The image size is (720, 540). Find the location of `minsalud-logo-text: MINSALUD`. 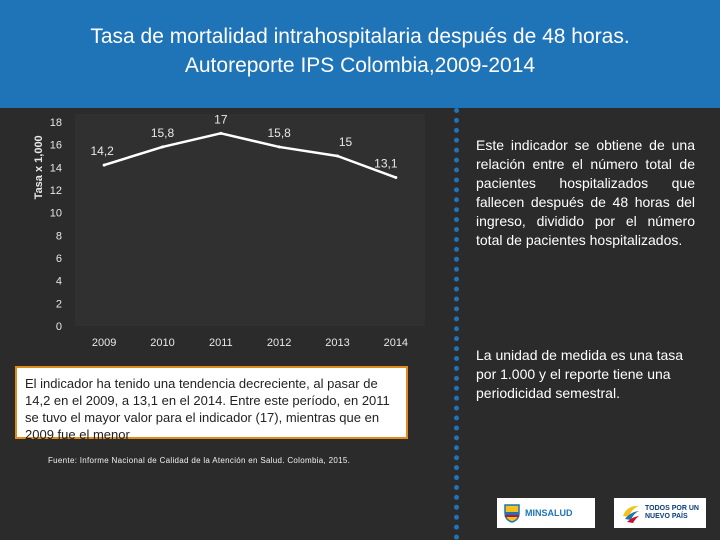

minsalud-logo-text: MINSALUD is located at coordinates (549, 513).